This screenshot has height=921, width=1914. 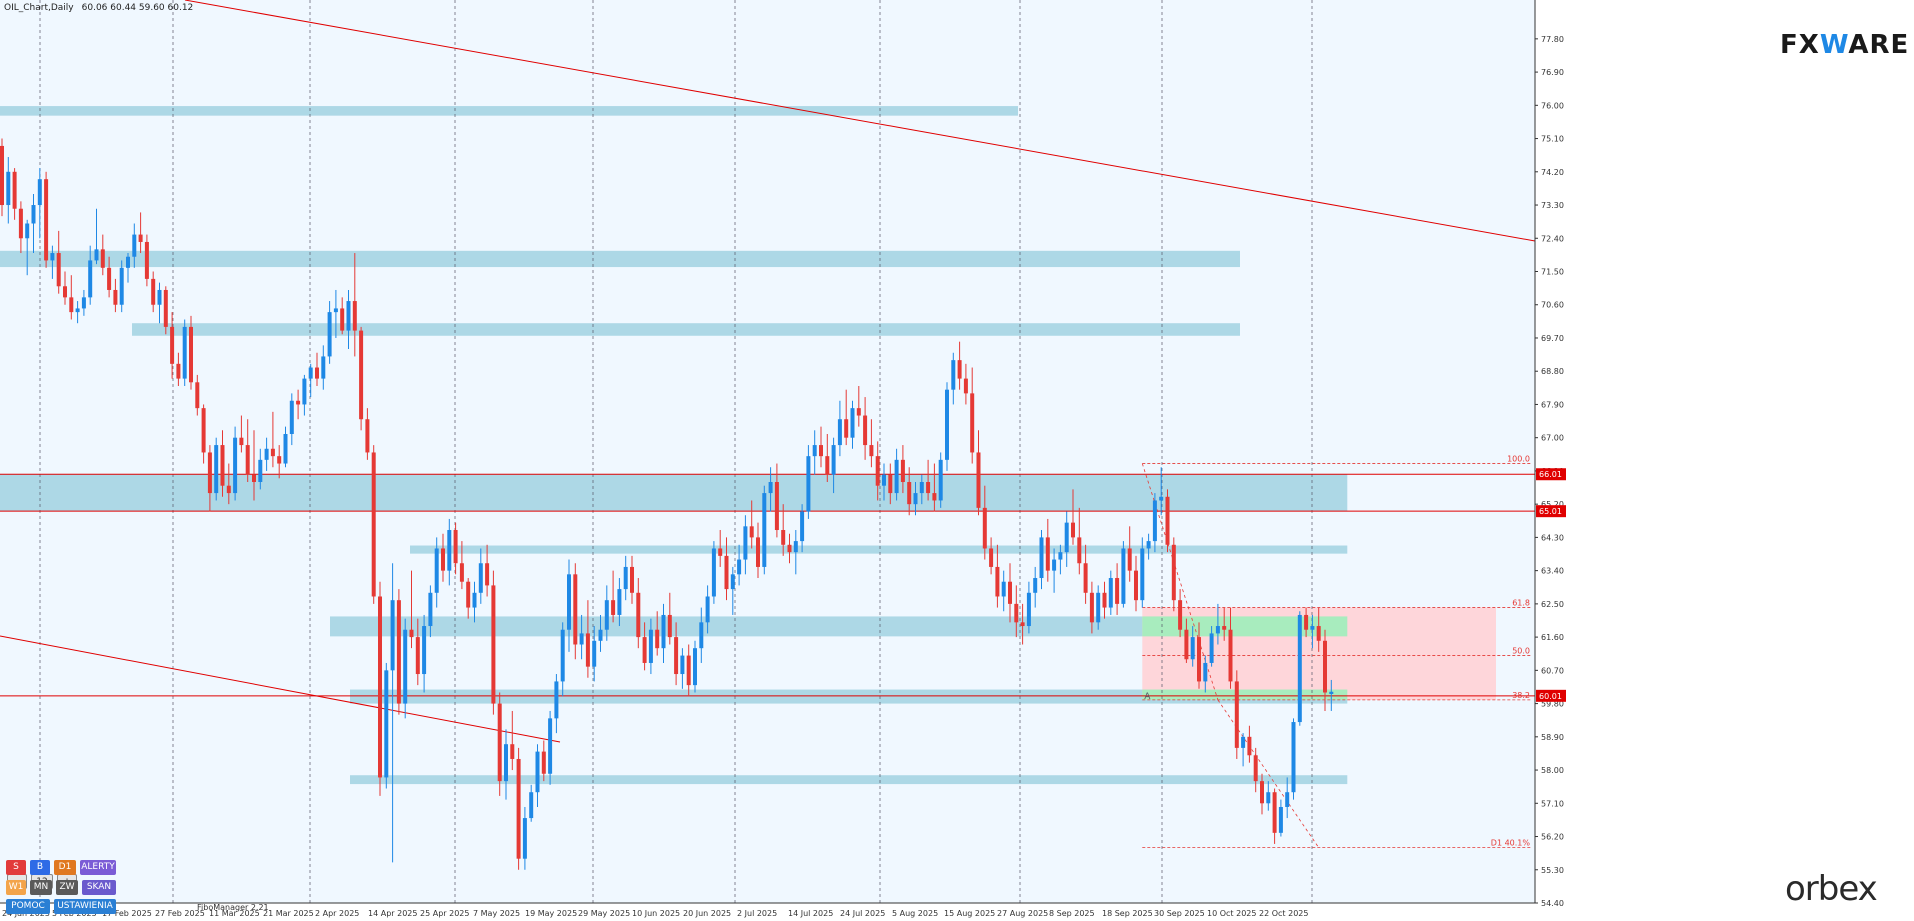 I want to click on y-tick-label: 72.40, so click(x=1552, y=238).